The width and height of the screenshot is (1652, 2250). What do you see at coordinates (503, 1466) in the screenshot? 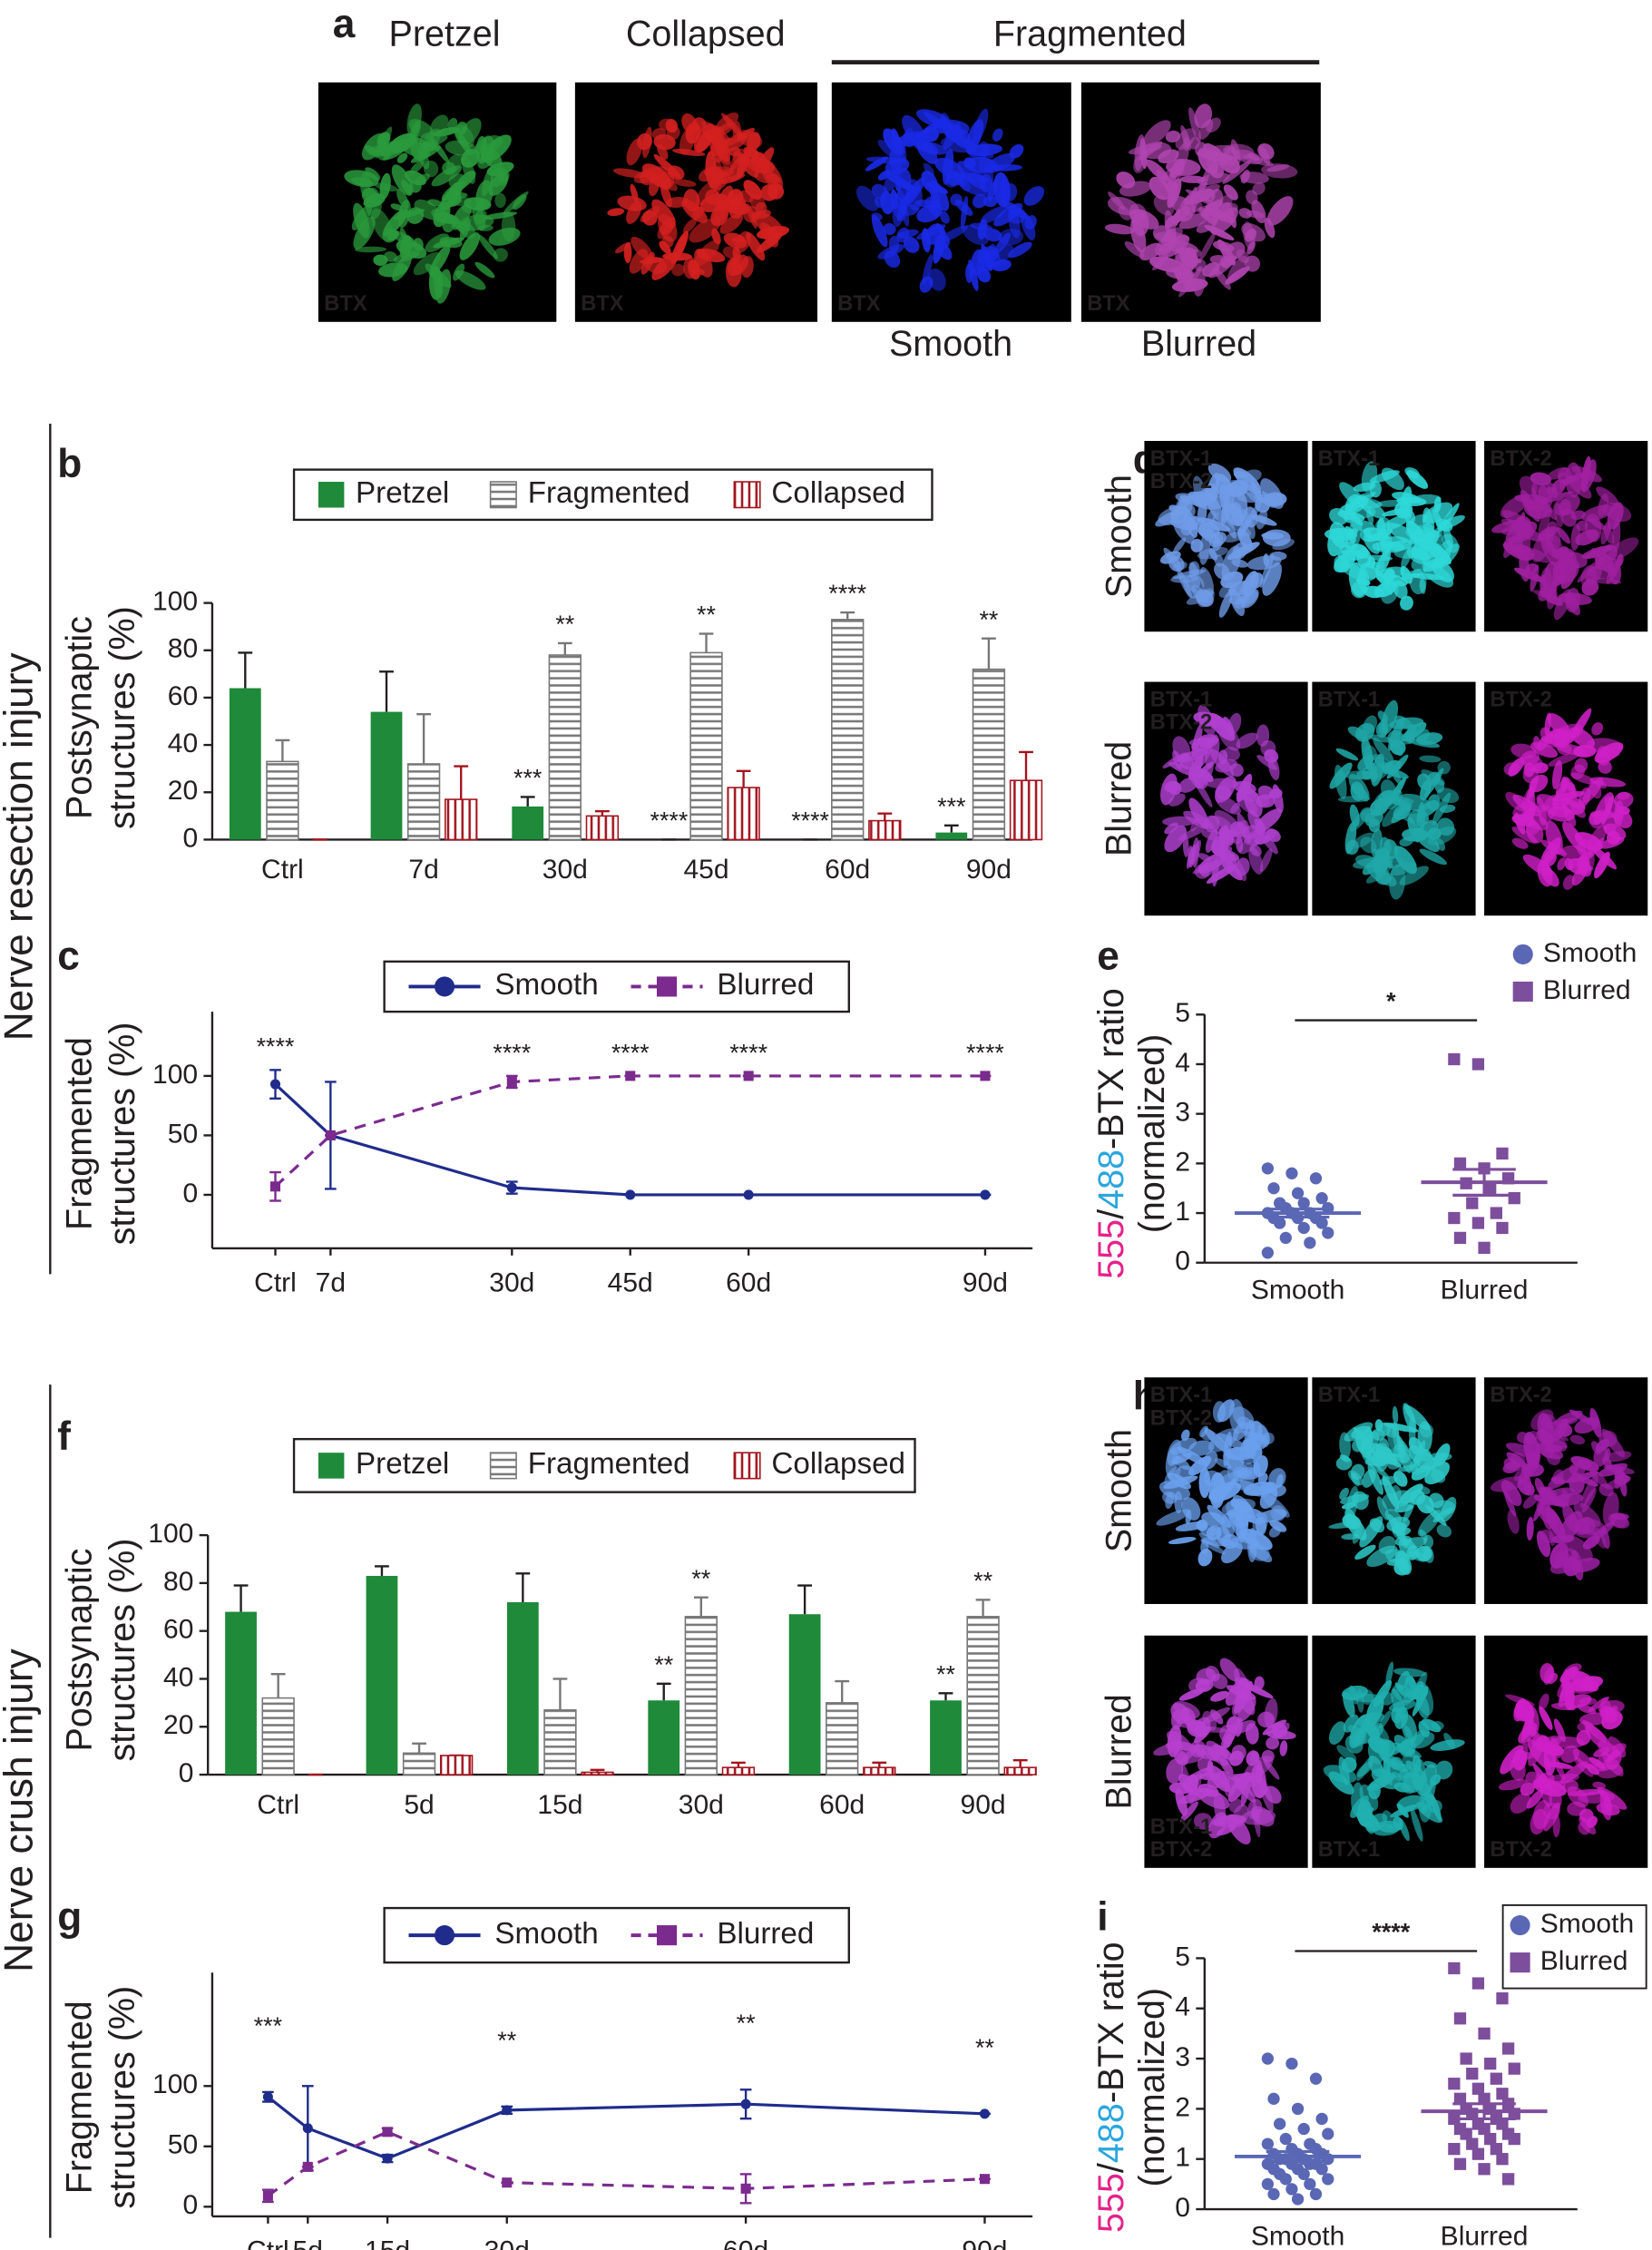
I see `legend-swatch` at bounding box center [503, 1466].